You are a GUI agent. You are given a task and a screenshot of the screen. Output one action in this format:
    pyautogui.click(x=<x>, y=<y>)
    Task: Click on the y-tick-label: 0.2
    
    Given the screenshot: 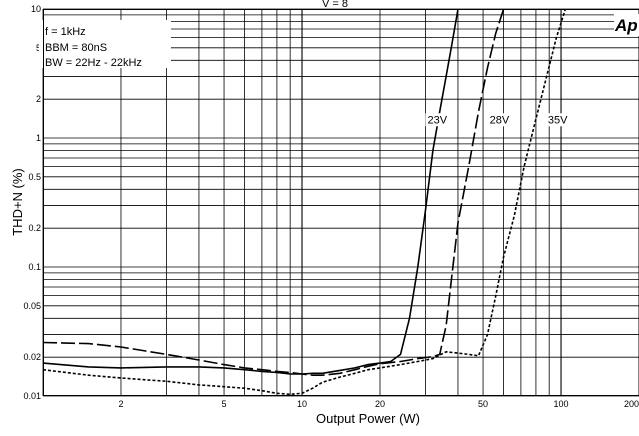 What is the action you would take?
    pyautogui.click(x=34, y=228)
    